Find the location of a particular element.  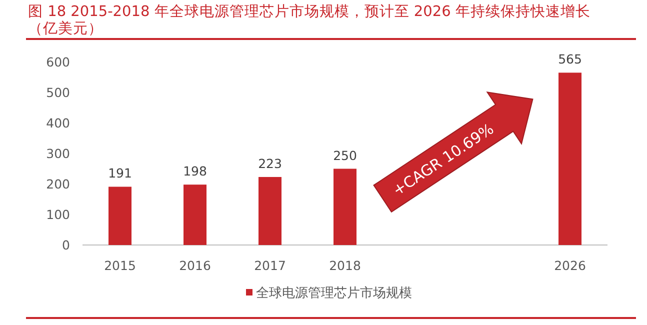

y-tick-label: 400 is located at coordinates (58, 123).